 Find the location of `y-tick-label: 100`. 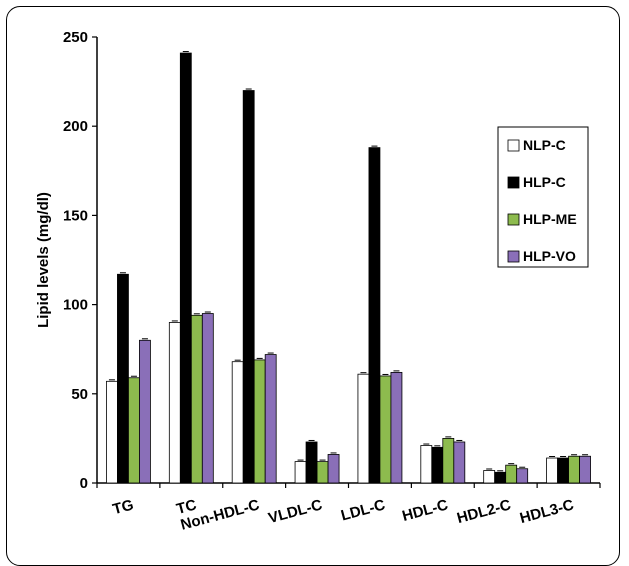

y-tick-label: 100 is located at coordinates (75, 305).